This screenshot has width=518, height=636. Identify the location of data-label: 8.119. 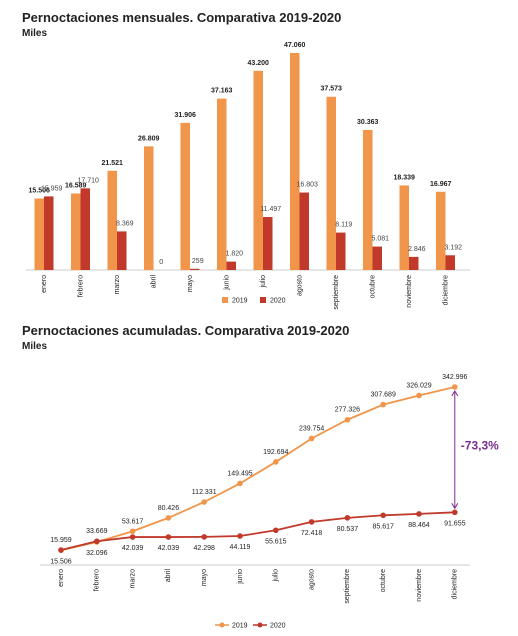
(343, 225).